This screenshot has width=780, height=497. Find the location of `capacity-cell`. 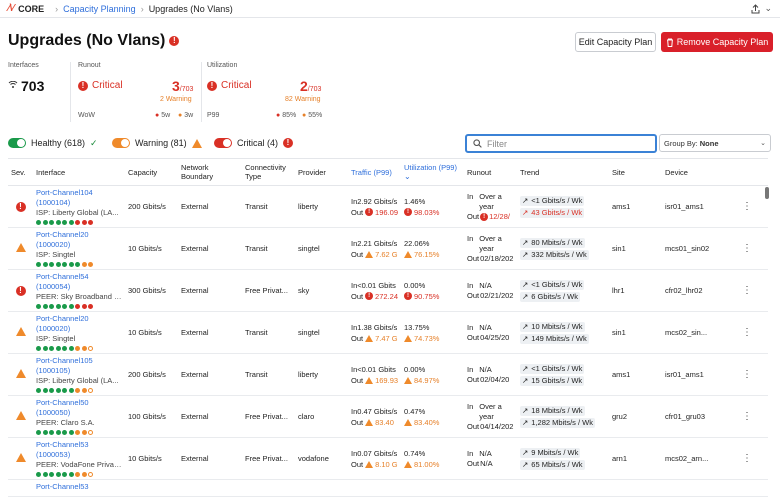

capacity-cell is located at coordinates (151, 488).